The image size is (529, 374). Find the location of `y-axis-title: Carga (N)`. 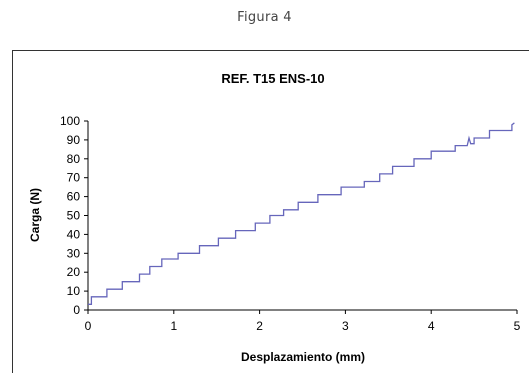

y-axis-title: Carga (N) is located at coordinates (35, 215).